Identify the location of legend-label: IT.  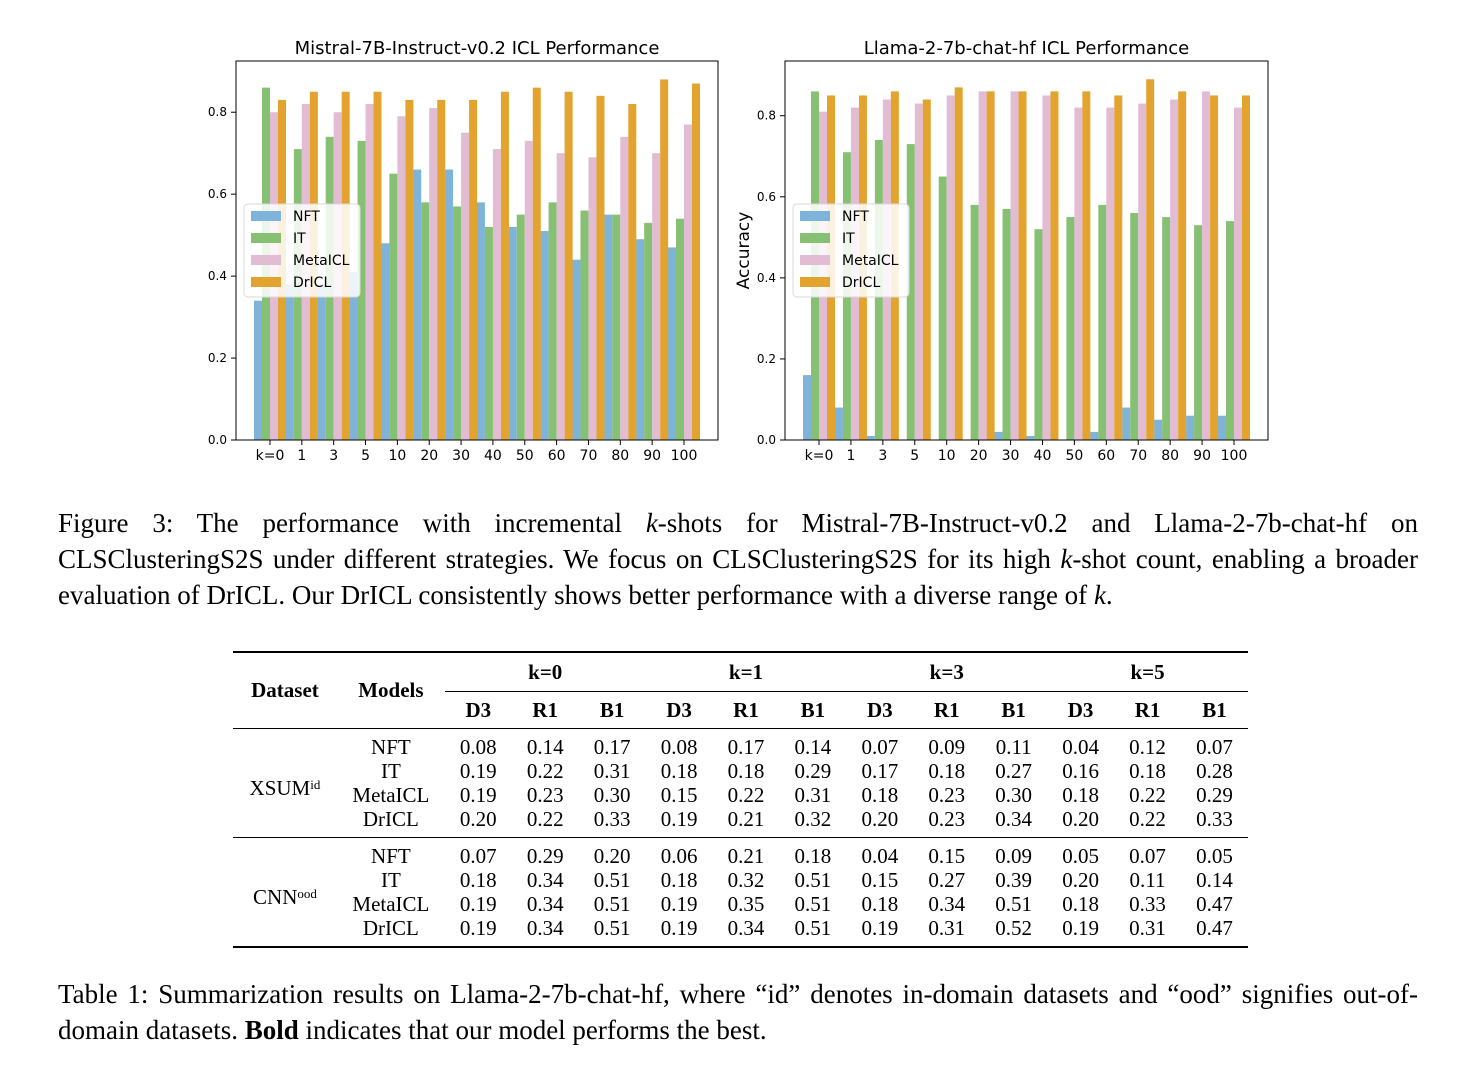
(848, 239).